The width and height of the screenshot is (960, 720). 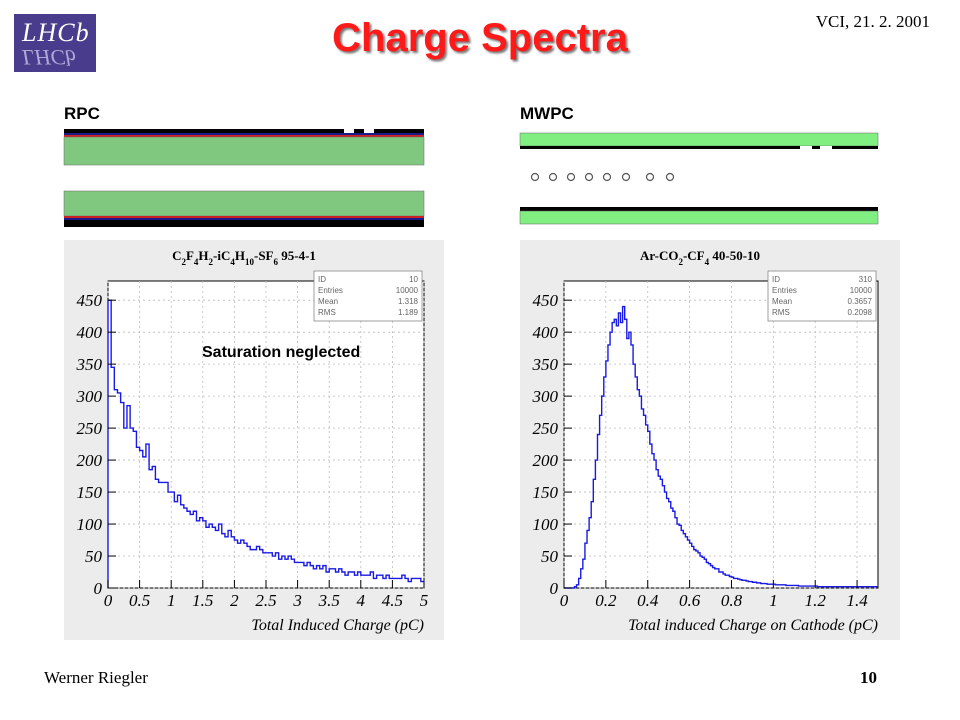 I want to click on lhcb-logo: LHCb LHCb, so click(x=55, y=43).